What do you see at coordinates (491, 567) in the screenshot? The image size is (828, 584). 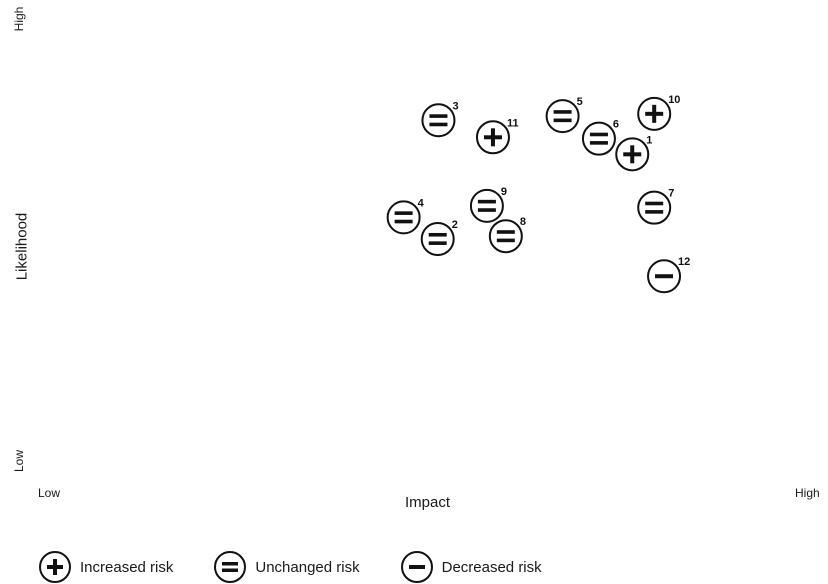 I see `legend-label-decreased: Decreased risk` at bounding box center [491, 567].